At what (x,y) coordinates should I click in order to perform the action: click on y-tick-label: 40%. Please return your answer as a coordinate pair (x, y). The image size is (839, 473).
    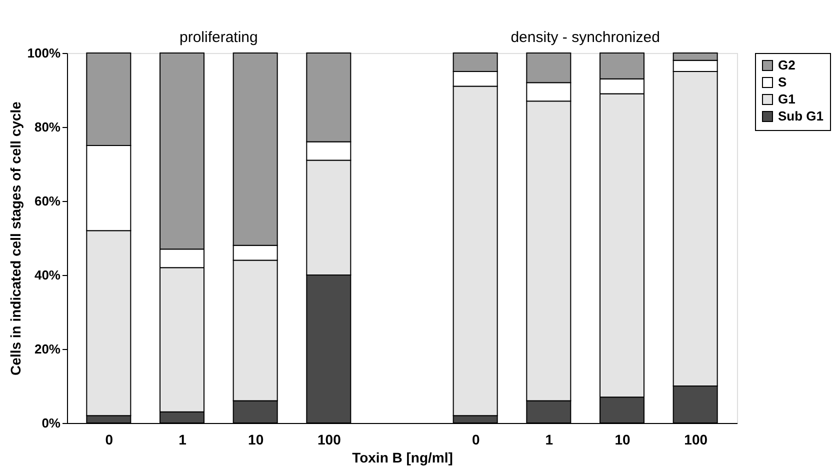
    Looking at the image, I should click on (47, 275).